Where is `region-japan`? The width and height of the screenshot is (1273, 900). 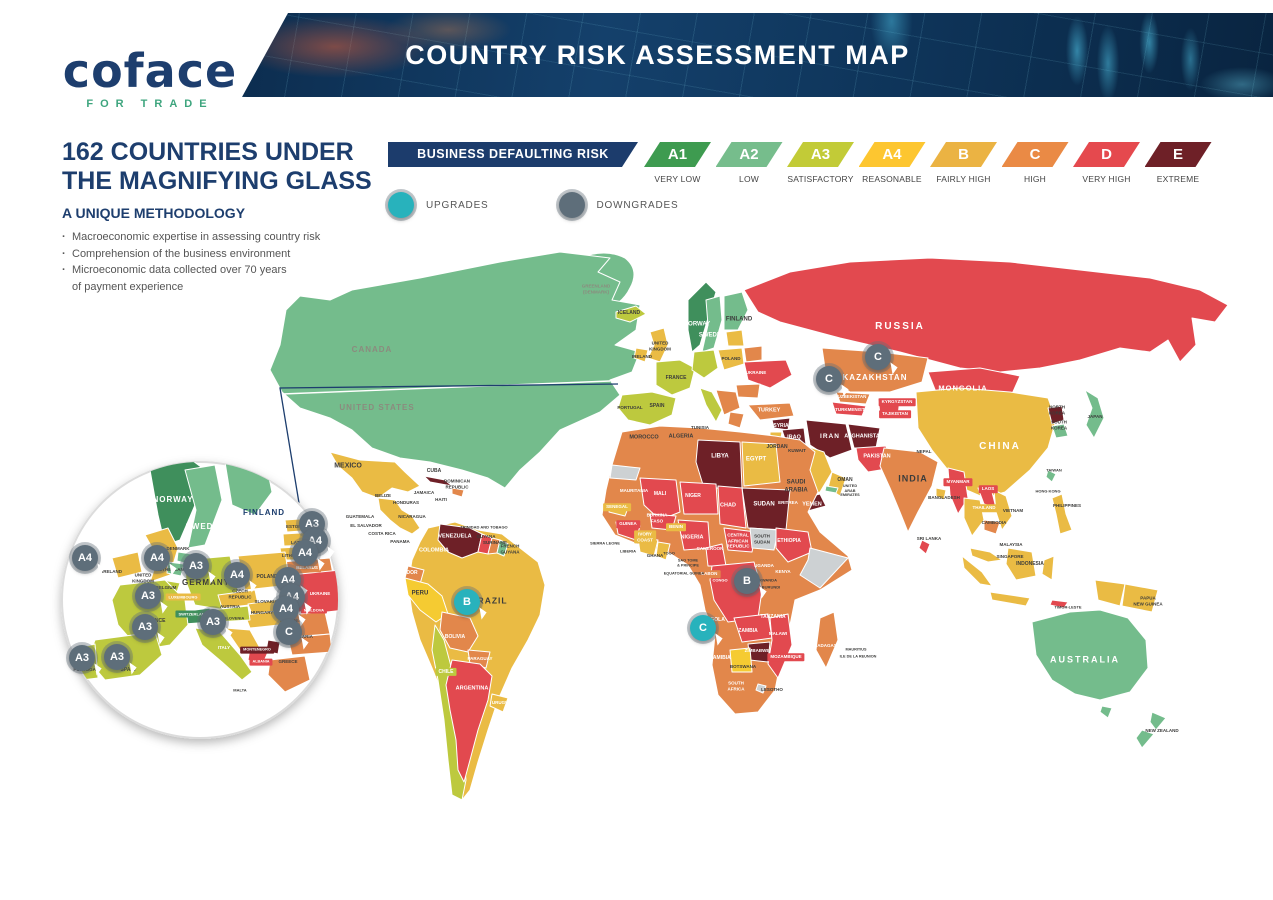 region-japan is located at coordinates (1094, 414).